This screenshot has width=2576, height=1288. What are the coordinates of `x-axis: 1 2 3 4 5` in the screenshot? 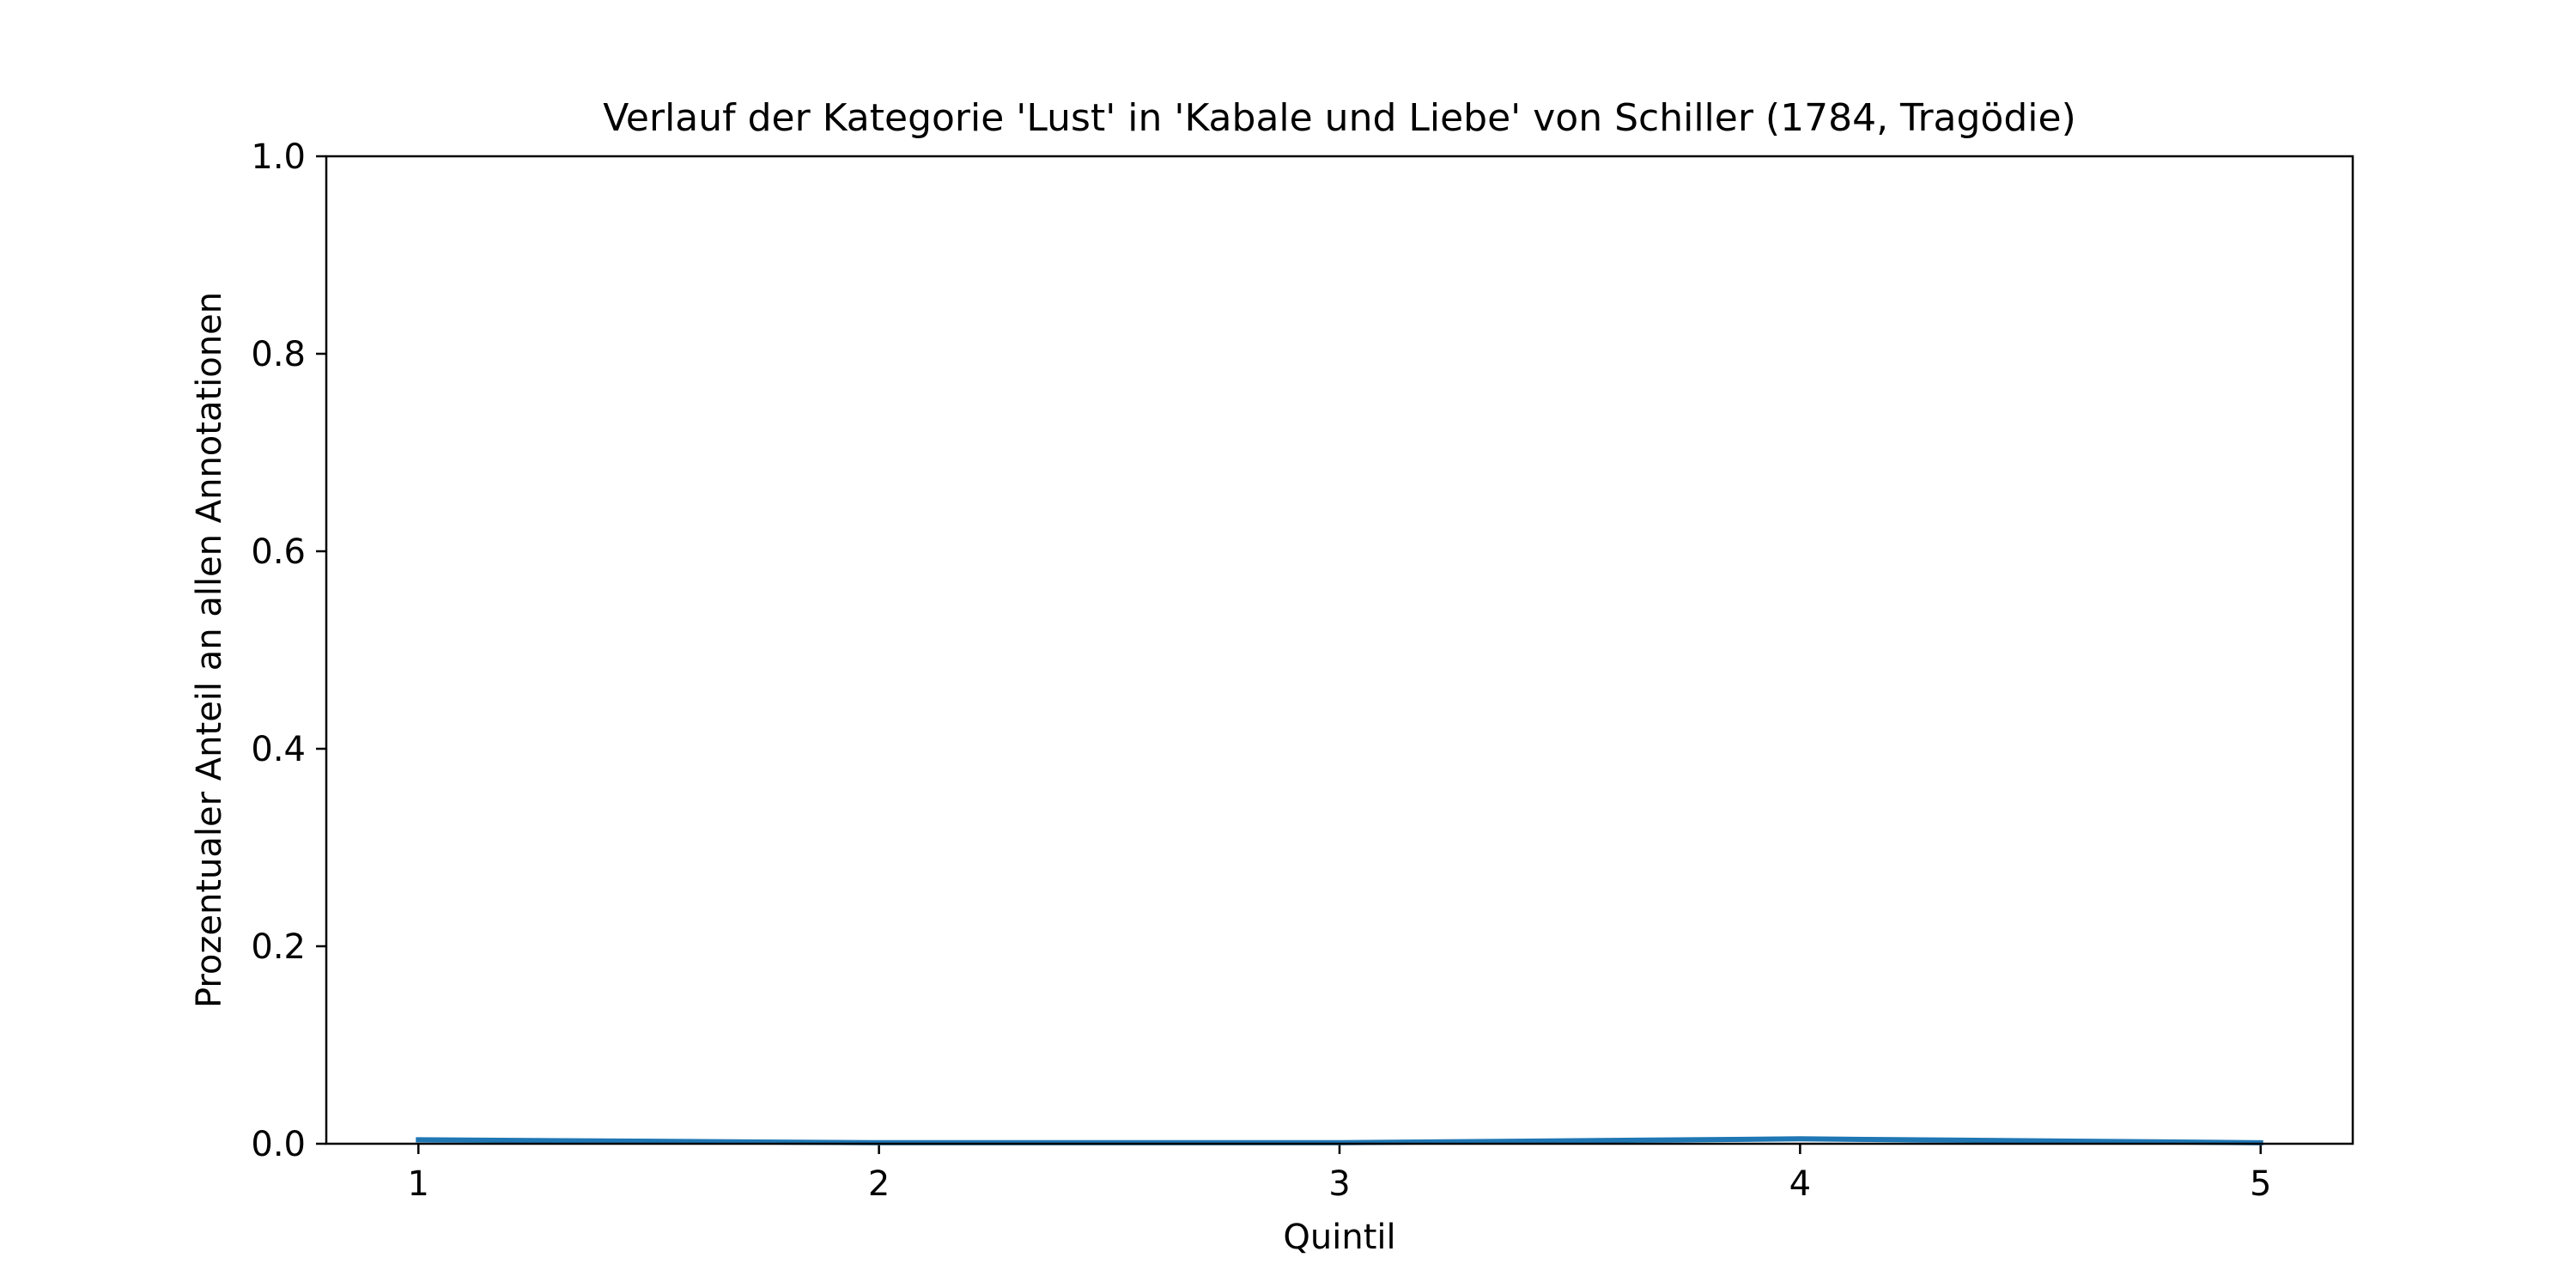 It's located at (1339, 1174).